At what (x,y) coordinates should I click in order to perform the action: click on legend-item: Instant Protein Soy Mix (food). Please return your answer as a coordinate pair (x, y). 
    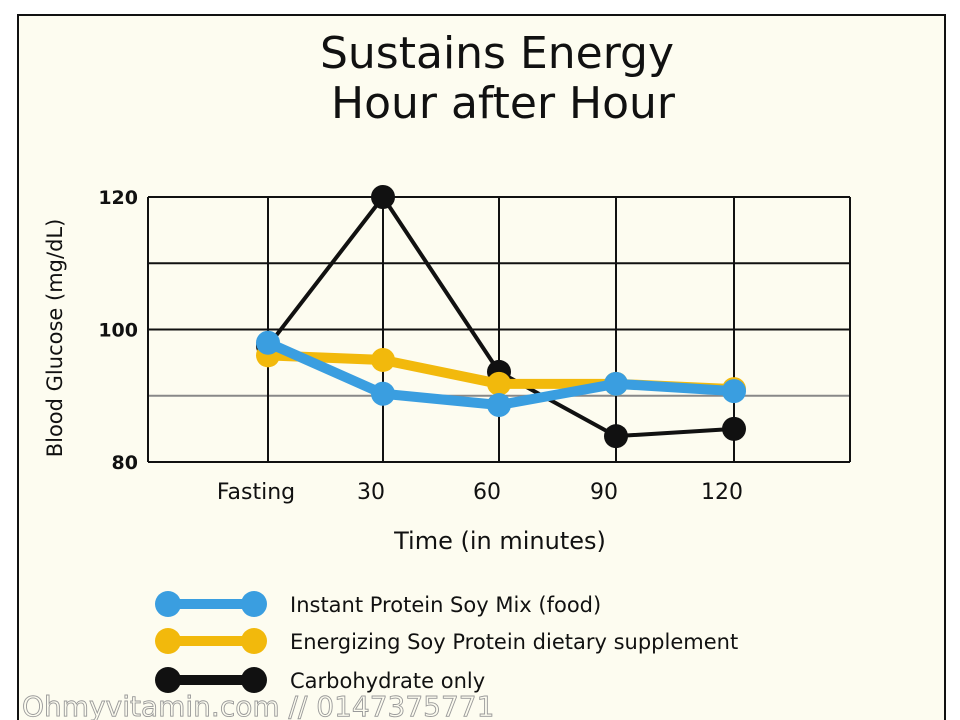
    Looking at the image, I should click on (378, 604).